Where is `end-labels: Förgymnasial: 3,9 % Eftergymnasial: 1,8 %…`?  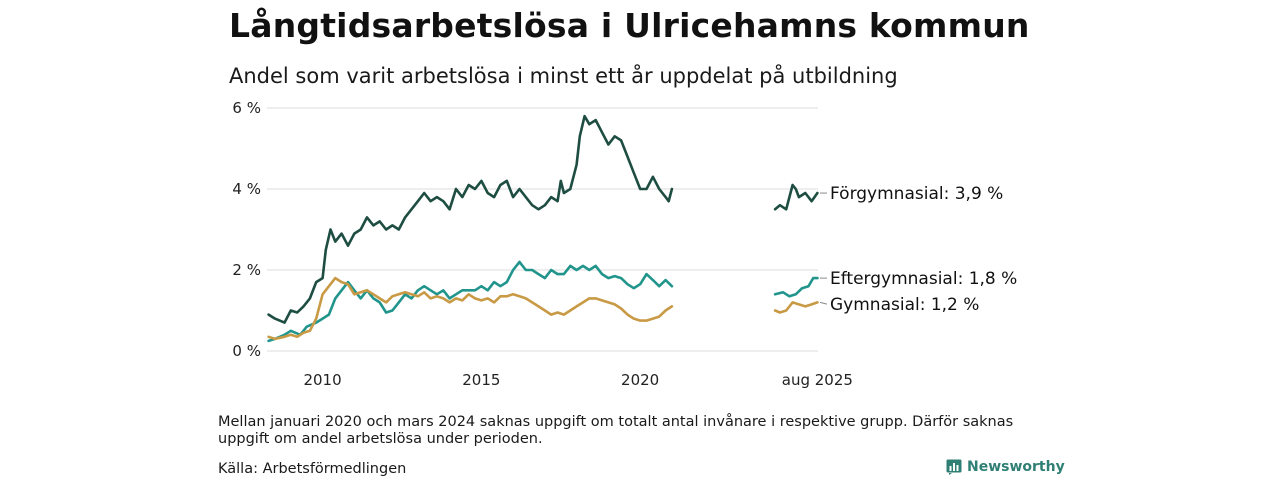
end-labels: Förgymnasial: 3,9 % Eftergymnasial: 1,8 %… is located at coordinates (918, 249).